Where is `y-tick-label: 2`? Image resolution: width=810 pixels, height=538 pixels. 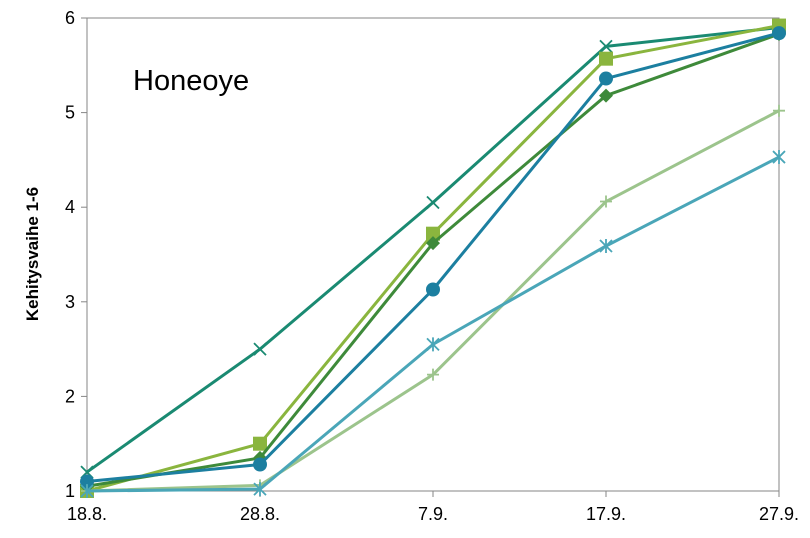
y-tick-label: 2 is located at coordinates (70, 396).